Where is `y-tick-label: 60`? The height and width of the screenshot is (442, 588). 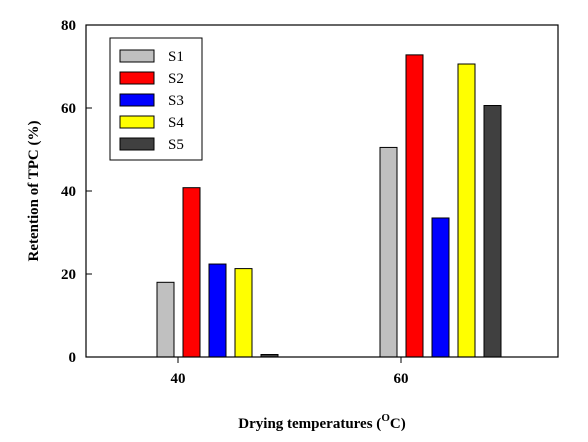
y-tick-label: 60 is located at coordinates (68, 109).